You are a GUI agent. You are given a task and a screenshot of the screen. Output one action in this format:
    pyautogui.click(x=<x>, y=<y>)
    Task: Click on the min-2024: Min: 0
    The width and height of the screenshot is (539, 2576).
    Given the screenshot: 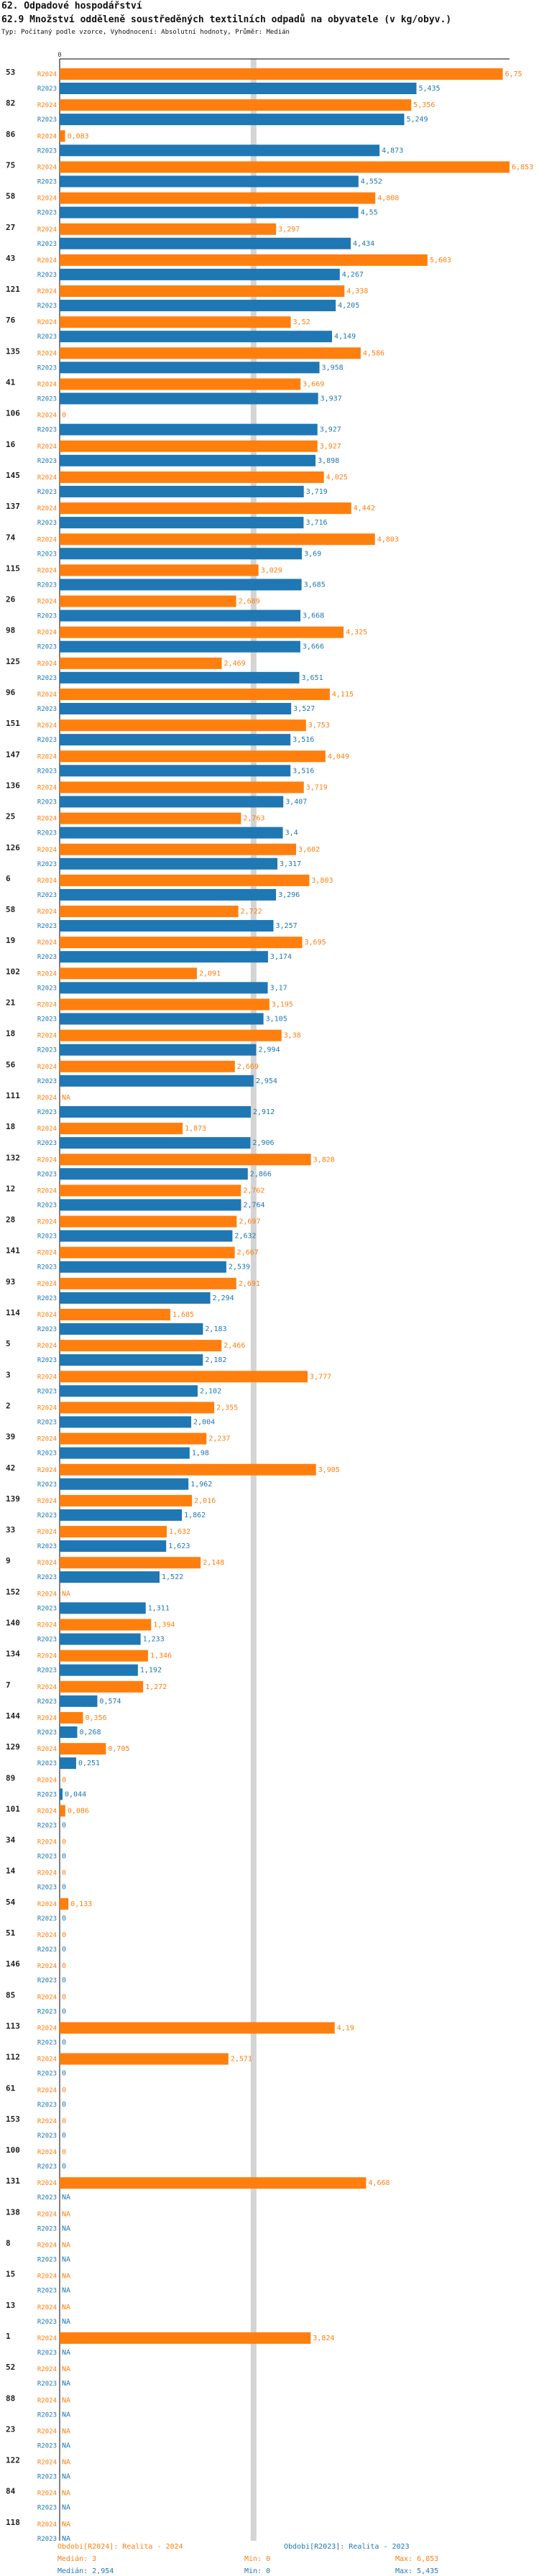 What is the action you would take?
    pyautogui.click(x=257, y=2559)
    